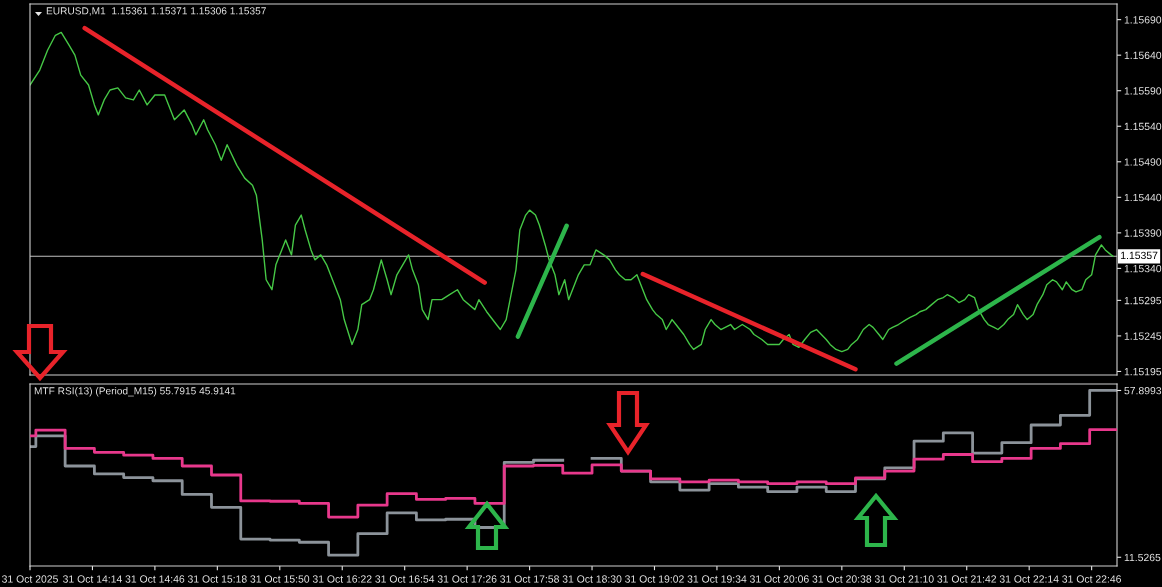  I want to click on x-tick-label: 31 Oct 15:50, so click(280, 579).